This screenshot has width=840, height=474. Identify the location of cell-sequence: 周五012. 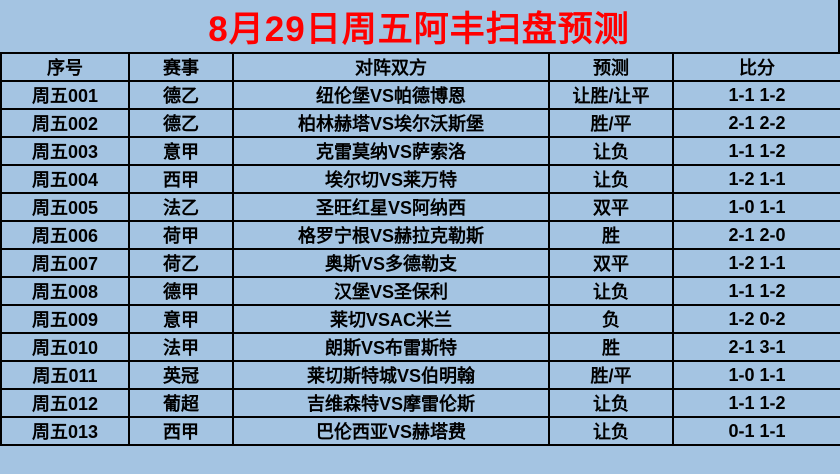
(65, 403).